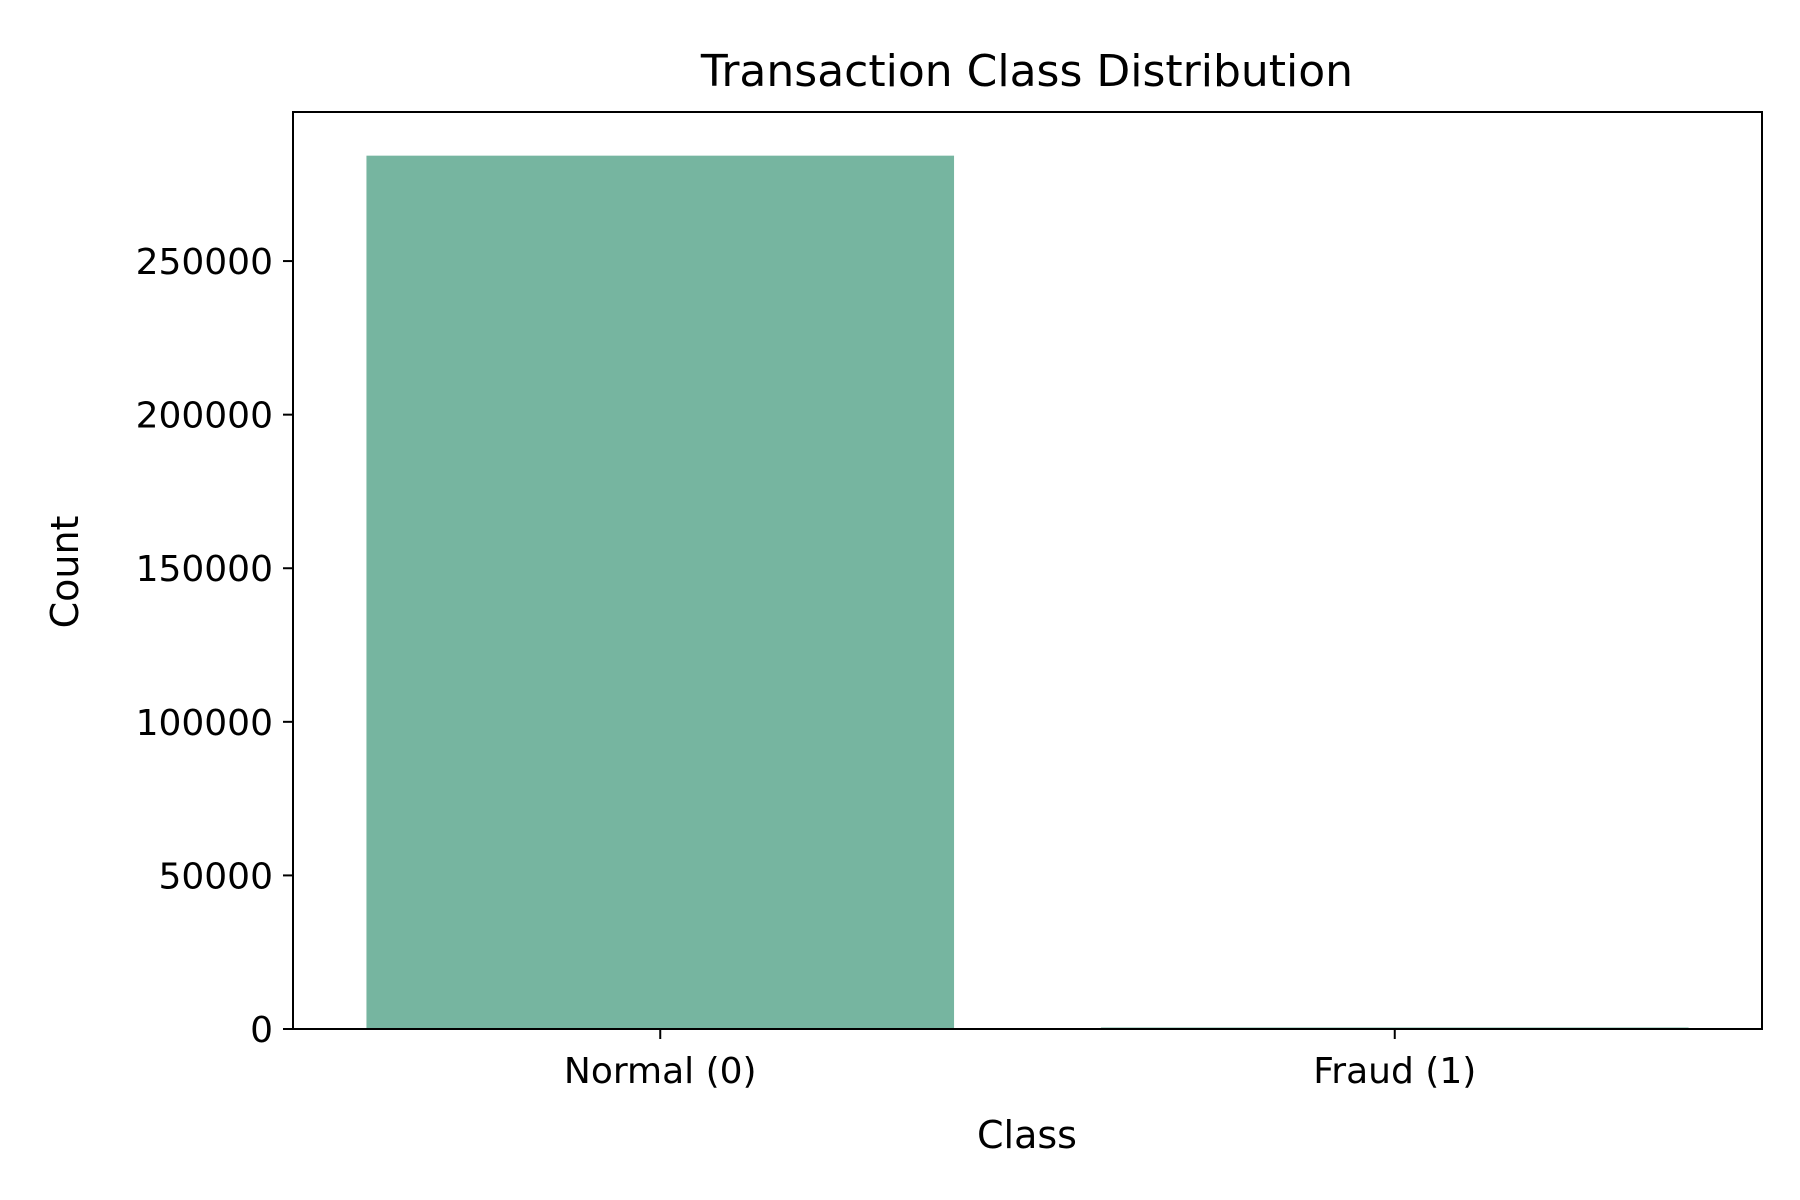 Image resolution: width=1800 pixels, height=1200 pixels. What do you see at coordinates (204, 723) in the screenshot?
I see `y-tick-label-2: 100000` at bounding box center [204, 723].